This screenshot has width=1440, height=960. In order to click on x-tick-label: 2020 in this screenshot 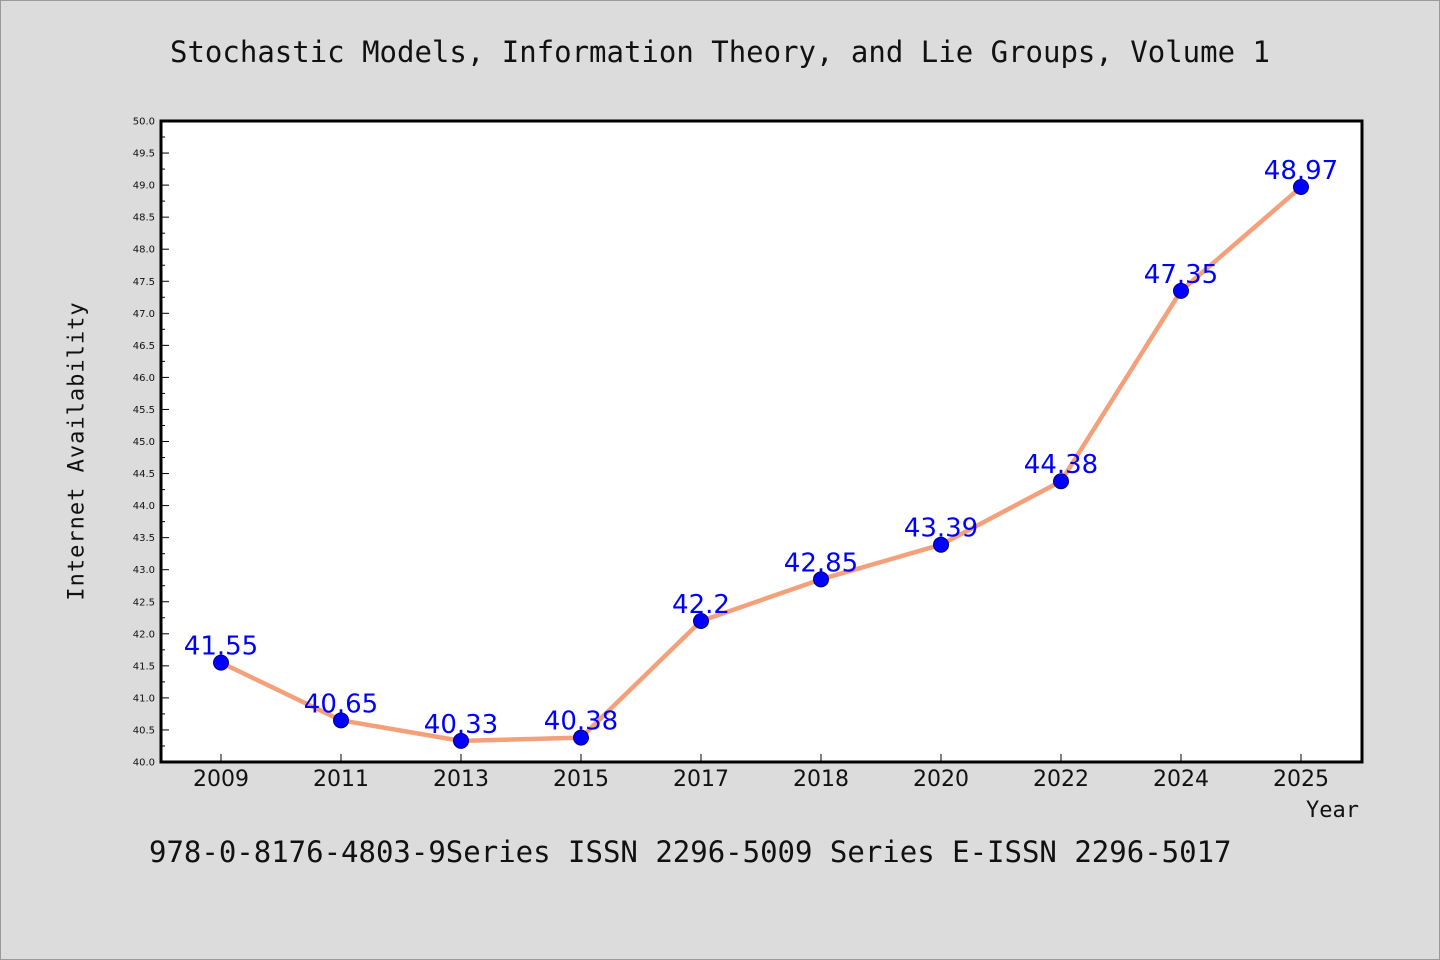, I will do `click(941, 779)`.